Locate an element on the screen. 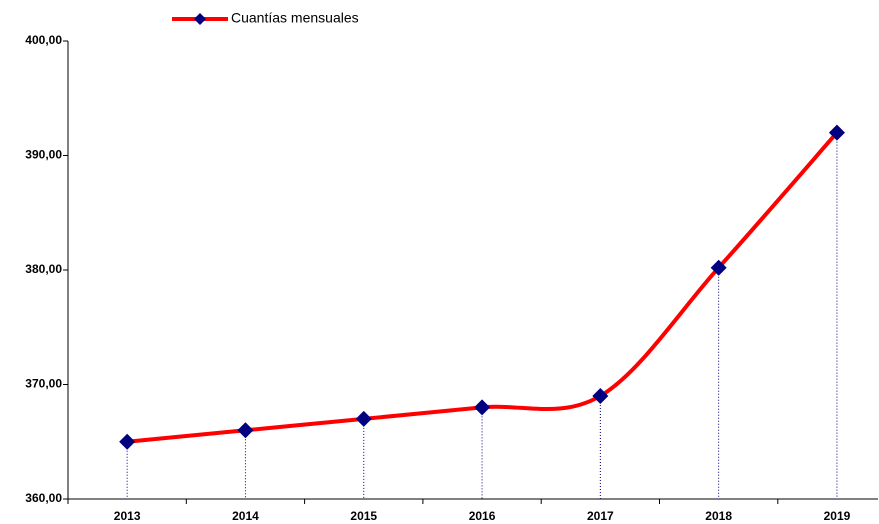  y-tick-label: 400,00 is located at coordinates (43, 40).